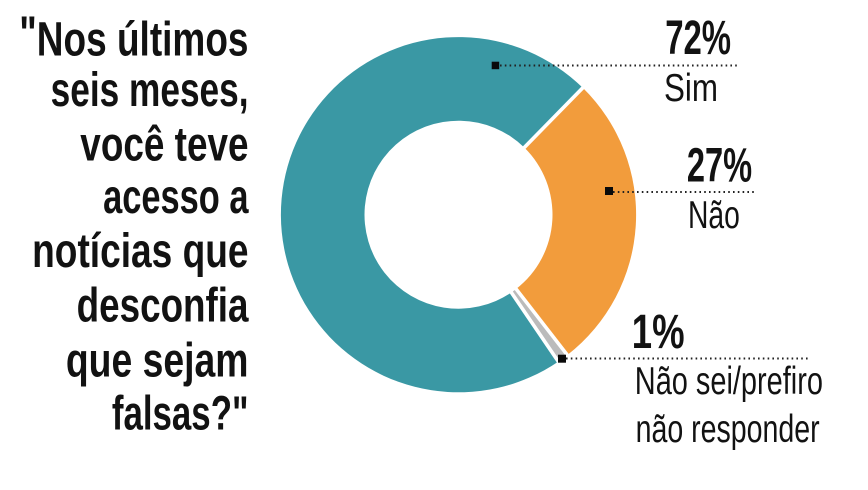  What do you see at coordinates (176, 196) in the screenshot?
I see `svg-text: acesso a` at bounding box center [176, 196].